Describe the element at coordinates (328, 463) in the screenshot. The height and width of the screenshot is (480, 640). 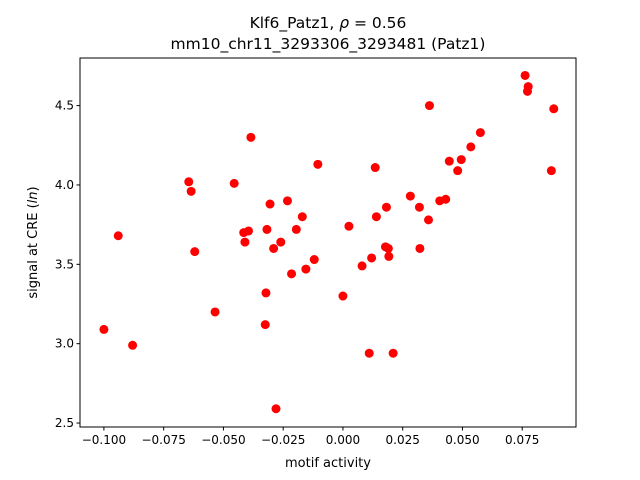
I see `x-axis-label: motif activity` at that location.